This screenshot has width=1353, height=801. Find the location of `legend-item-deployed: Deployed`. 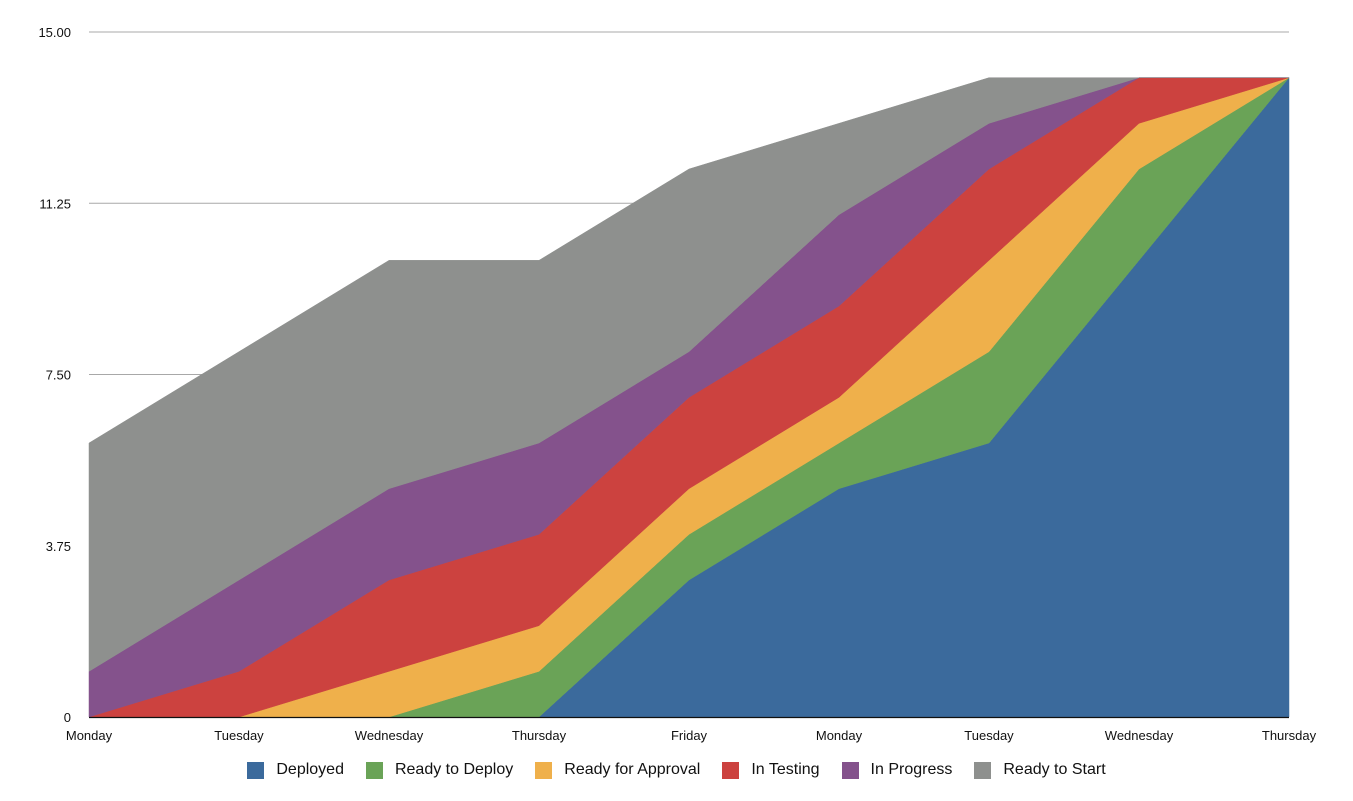

legend-item-deployed: Deployed is located at coordinates (295, 770).